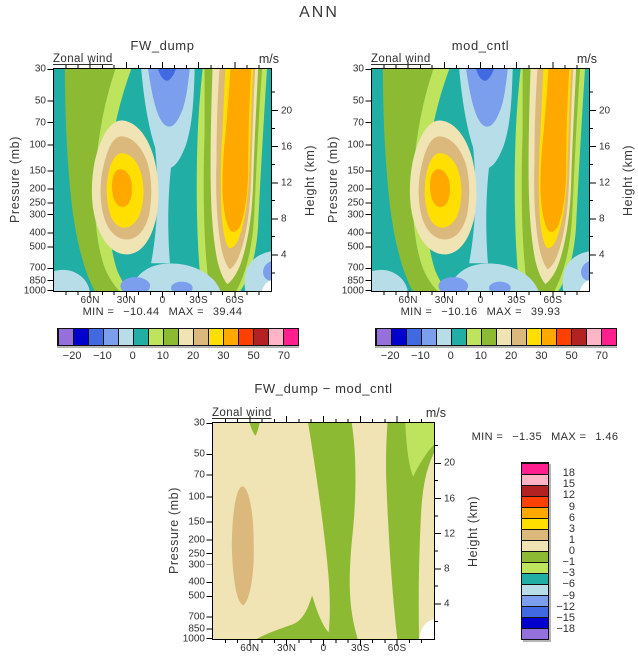 The height and width of the screenshot is (662, 638). What do you see at coordinates (274, 182) in the screenshot?
I see `axis-ticks-height` at bounding box center [274, 182].